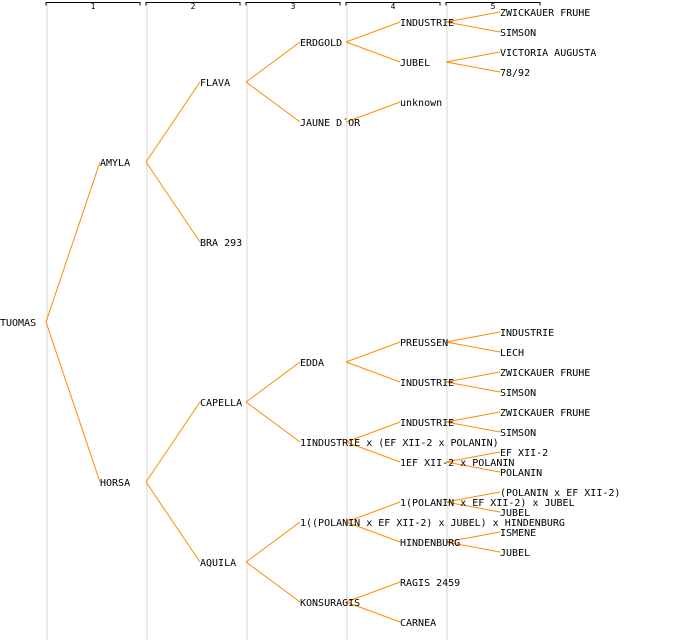 Image resolution: width=700 pixels, height=640 pixels. Describe the element at coordinates (560, 493) in the screenshot. I see `ancestor-gen6-polanin-x-ef-xii-2: (POLANIN x EF XII-2)` at that location.